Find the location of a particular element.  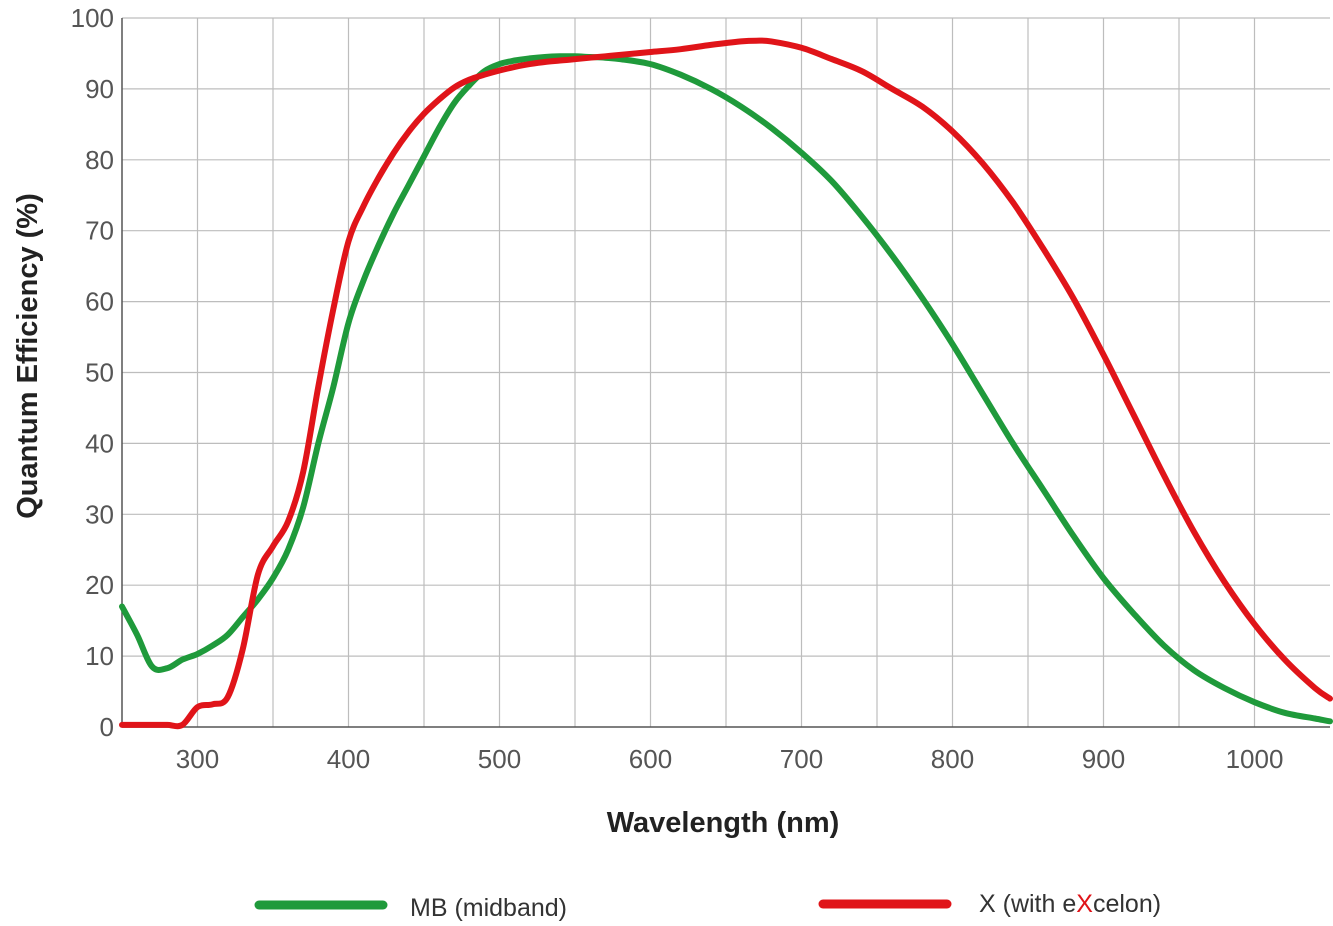

y-tick-label: 80 is located at coordinates (99, 160).